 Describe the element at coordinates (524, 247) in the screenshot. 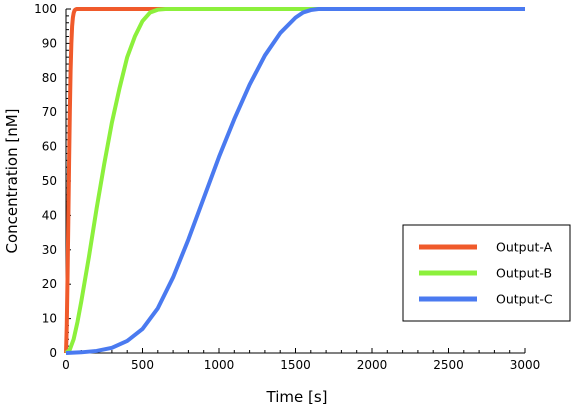

I see `legend-label: Output-A` at that location.